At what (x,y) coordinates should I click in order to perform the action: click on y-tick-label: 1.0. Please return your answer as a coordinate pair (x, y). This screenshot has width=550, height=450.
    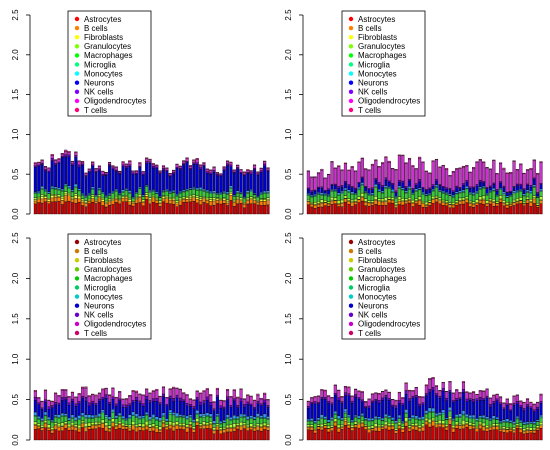
    Looking at the image, I should click on (288, 134).